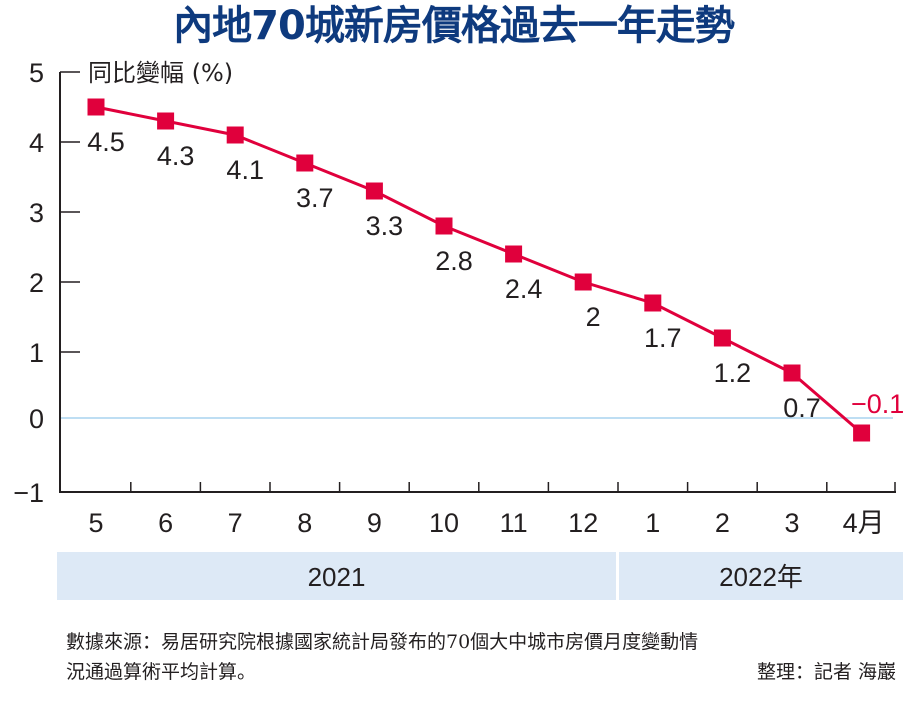  Describe the element at coordinates (444, 523) in the screenshot. I see `x-tick-label: 10` at that location.